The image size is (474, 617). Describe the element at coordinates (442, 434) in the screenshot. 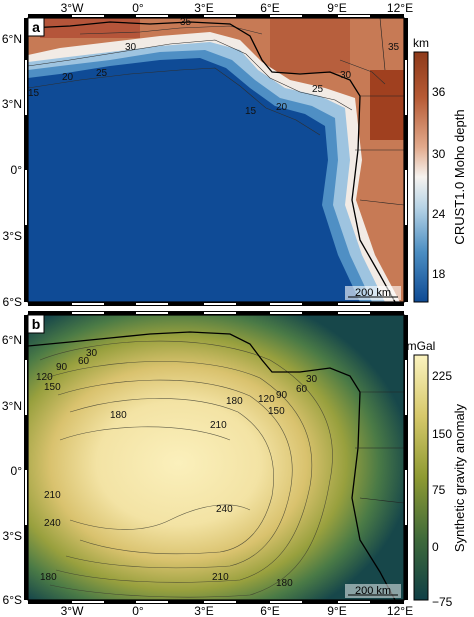

I see `colorbar-tick: 150` at that location.